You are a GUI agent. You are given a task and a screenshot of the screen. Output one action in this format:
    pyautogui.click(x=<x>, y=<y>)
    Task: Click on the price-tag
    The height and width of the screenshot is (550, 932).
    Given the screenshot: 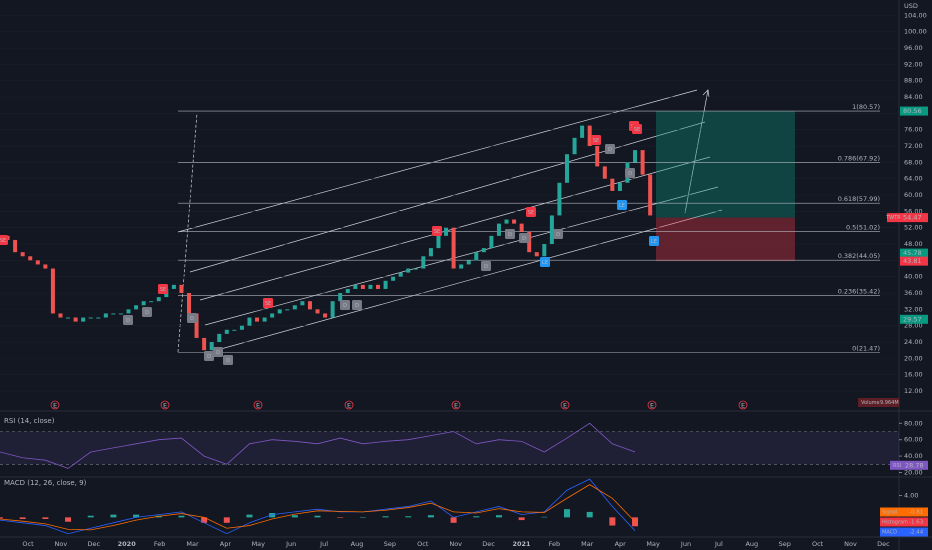 What is the action you would take?
    pyautogui.click(x=914, y=319)
    